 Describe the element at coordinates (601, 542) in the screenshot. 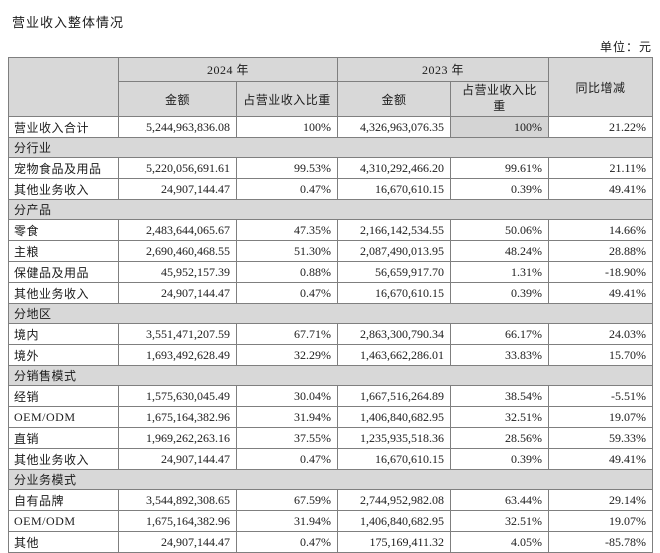

I see `yoy-cell: -85.78%` at that location.